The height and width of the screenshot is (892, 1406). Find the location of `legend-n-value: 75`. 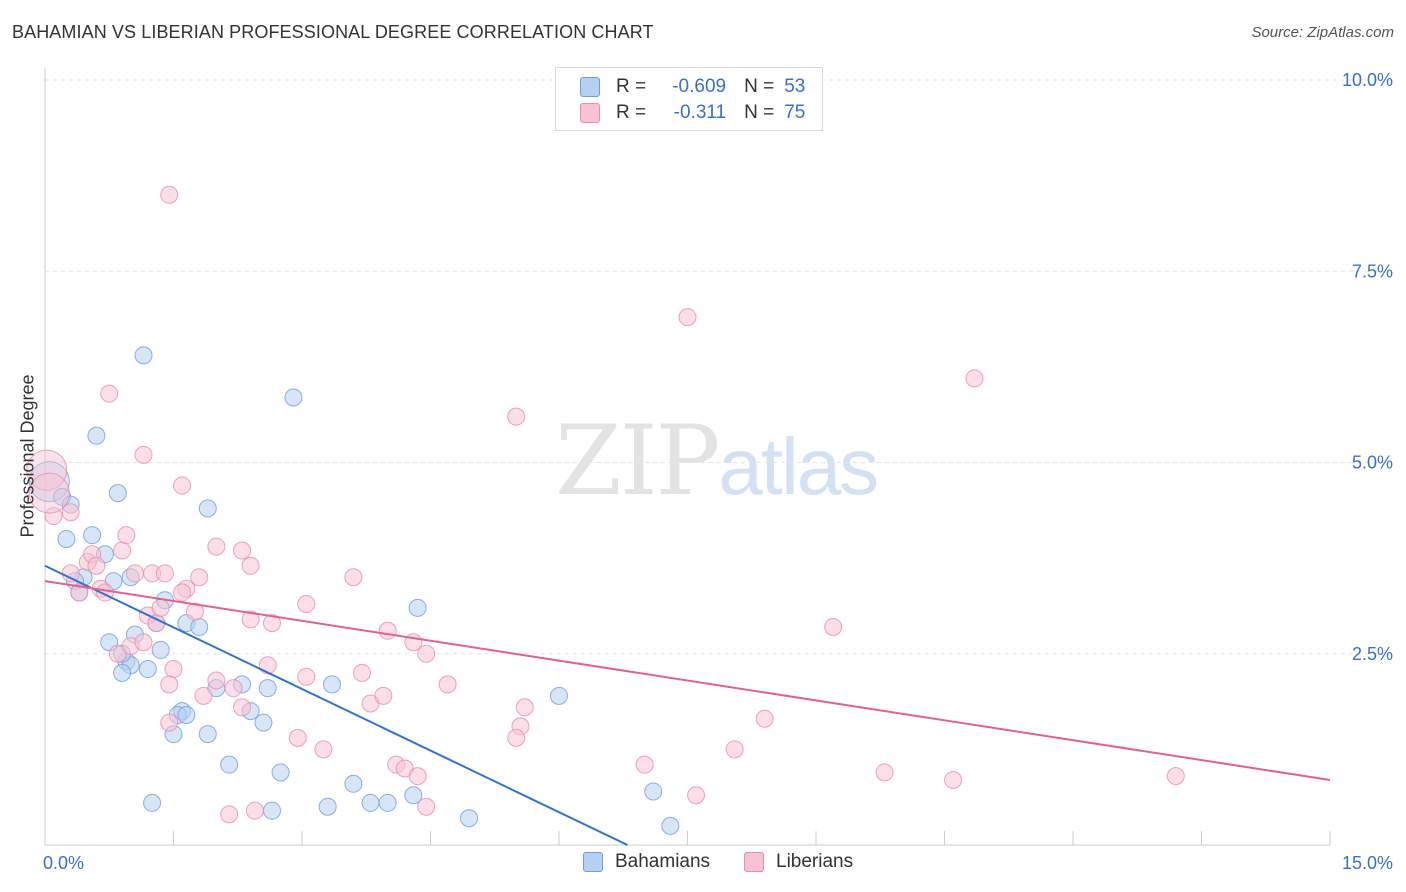

legend-n-value: 75 is located at coordinates (795, 112).